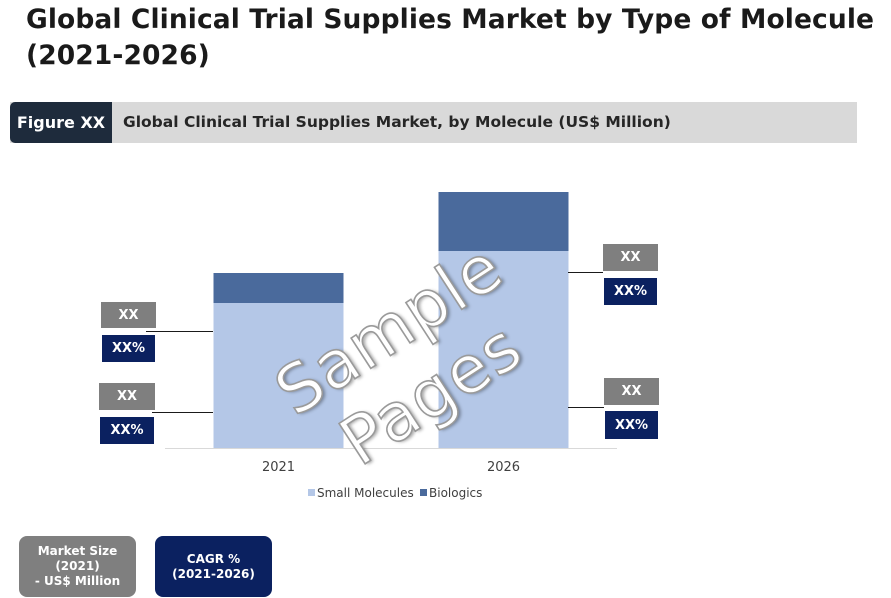 Image resolution: width=891 pixels, height=598 pixels. Describe the element at coordinates (213, 558) in the screenshot. I see `cagr-line1: CAGR %` at that location.